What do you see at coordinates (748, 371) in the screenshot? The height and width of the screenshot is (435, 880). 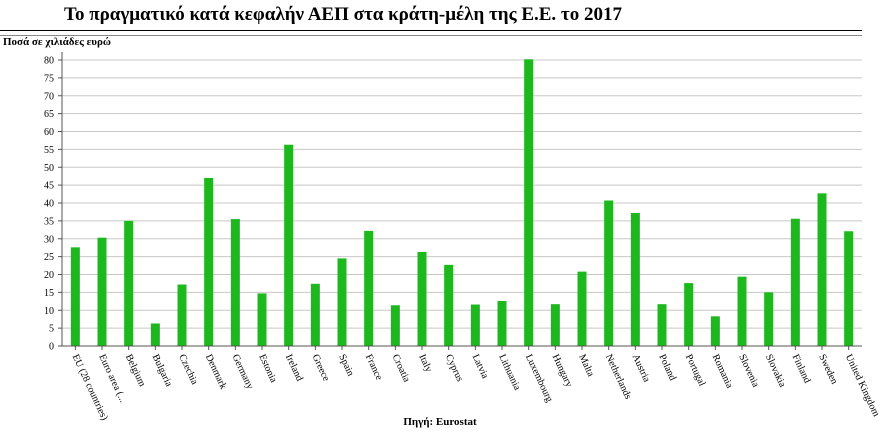 I see `x-tick-label: Slovenia` at bounding box center [748, 371].